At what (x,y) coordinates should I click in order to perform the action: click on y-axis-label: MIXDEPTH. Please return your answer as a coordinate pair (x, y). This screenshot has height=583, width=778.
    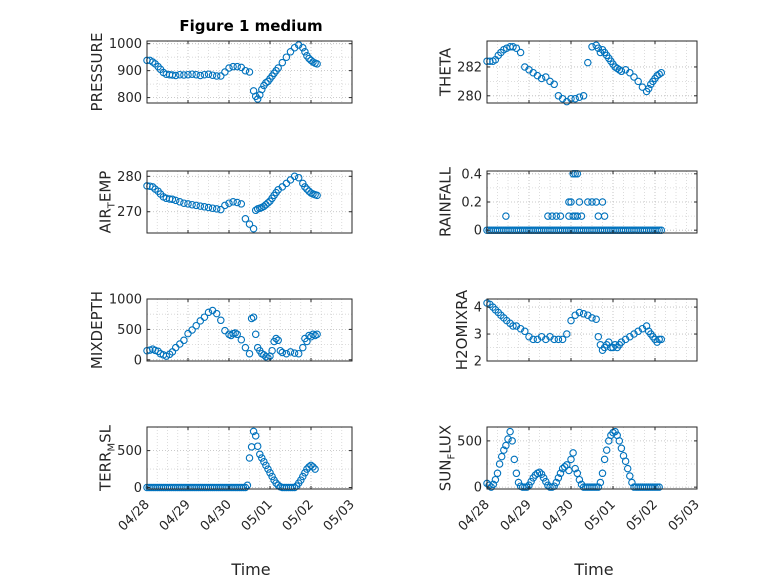
    Looking at the image, I should click on (97, 330).